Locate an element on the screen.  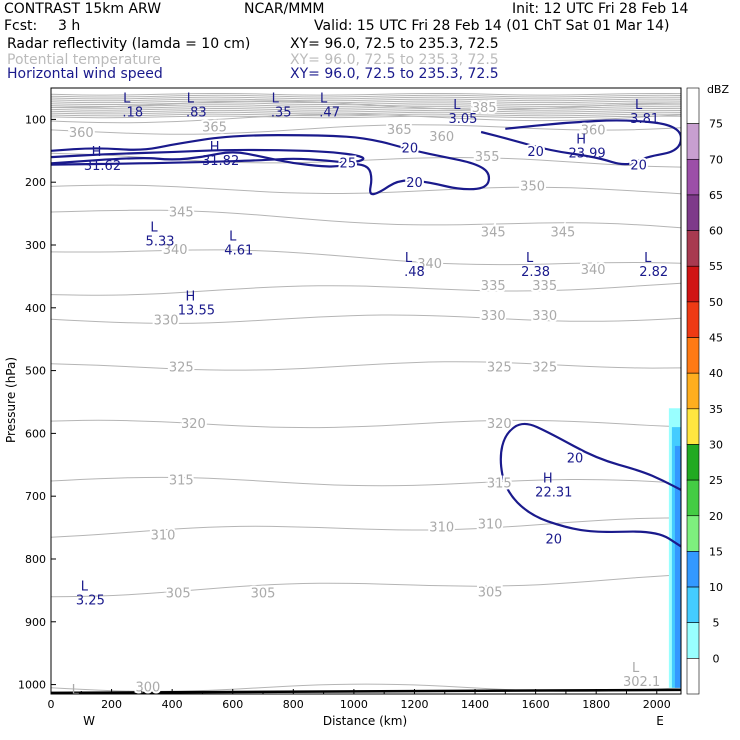
extremum-value: 31.82 is located at coordinates (220, 161).